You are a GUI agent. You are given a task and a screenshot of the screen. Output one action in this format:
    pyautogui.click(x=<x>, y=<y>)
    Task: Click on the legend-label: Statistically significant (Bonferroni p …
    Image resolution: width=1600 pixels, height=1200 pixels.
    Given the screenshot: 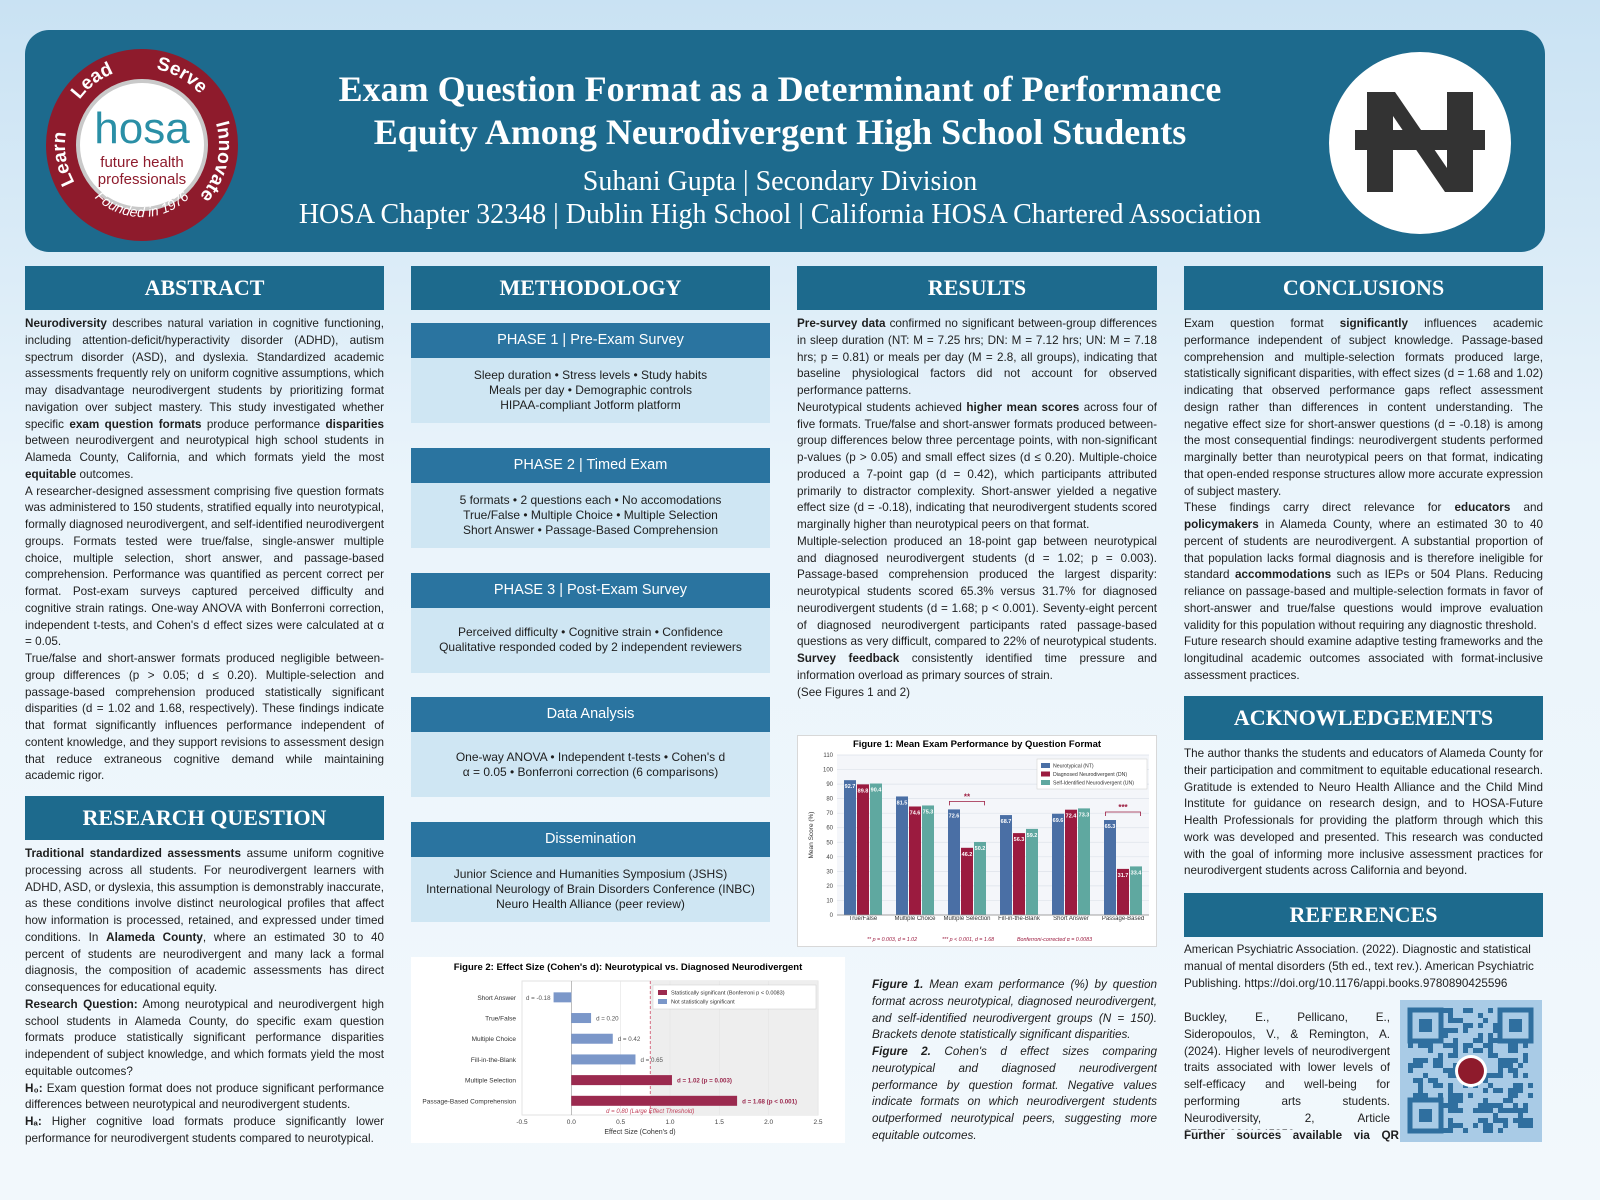 What is the action you would take?
    pyautogui.click(x=728, y=994)
    